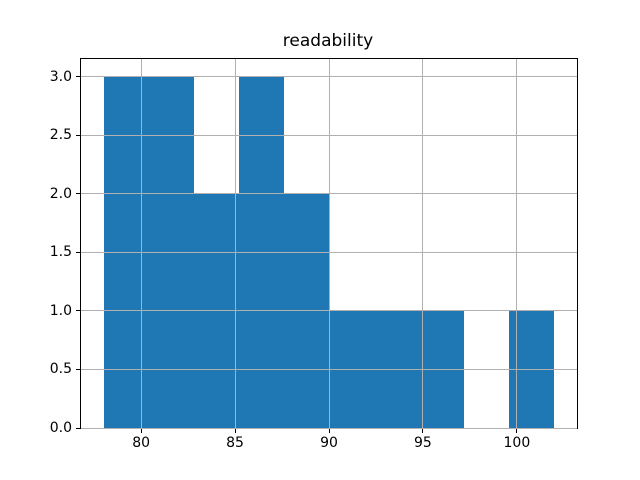 Image resolution: width=640 pixels, height=480 pixels. Describe the element at coordinates (328, 41) in the screenshot. I see `chart-title: readability` at that location.